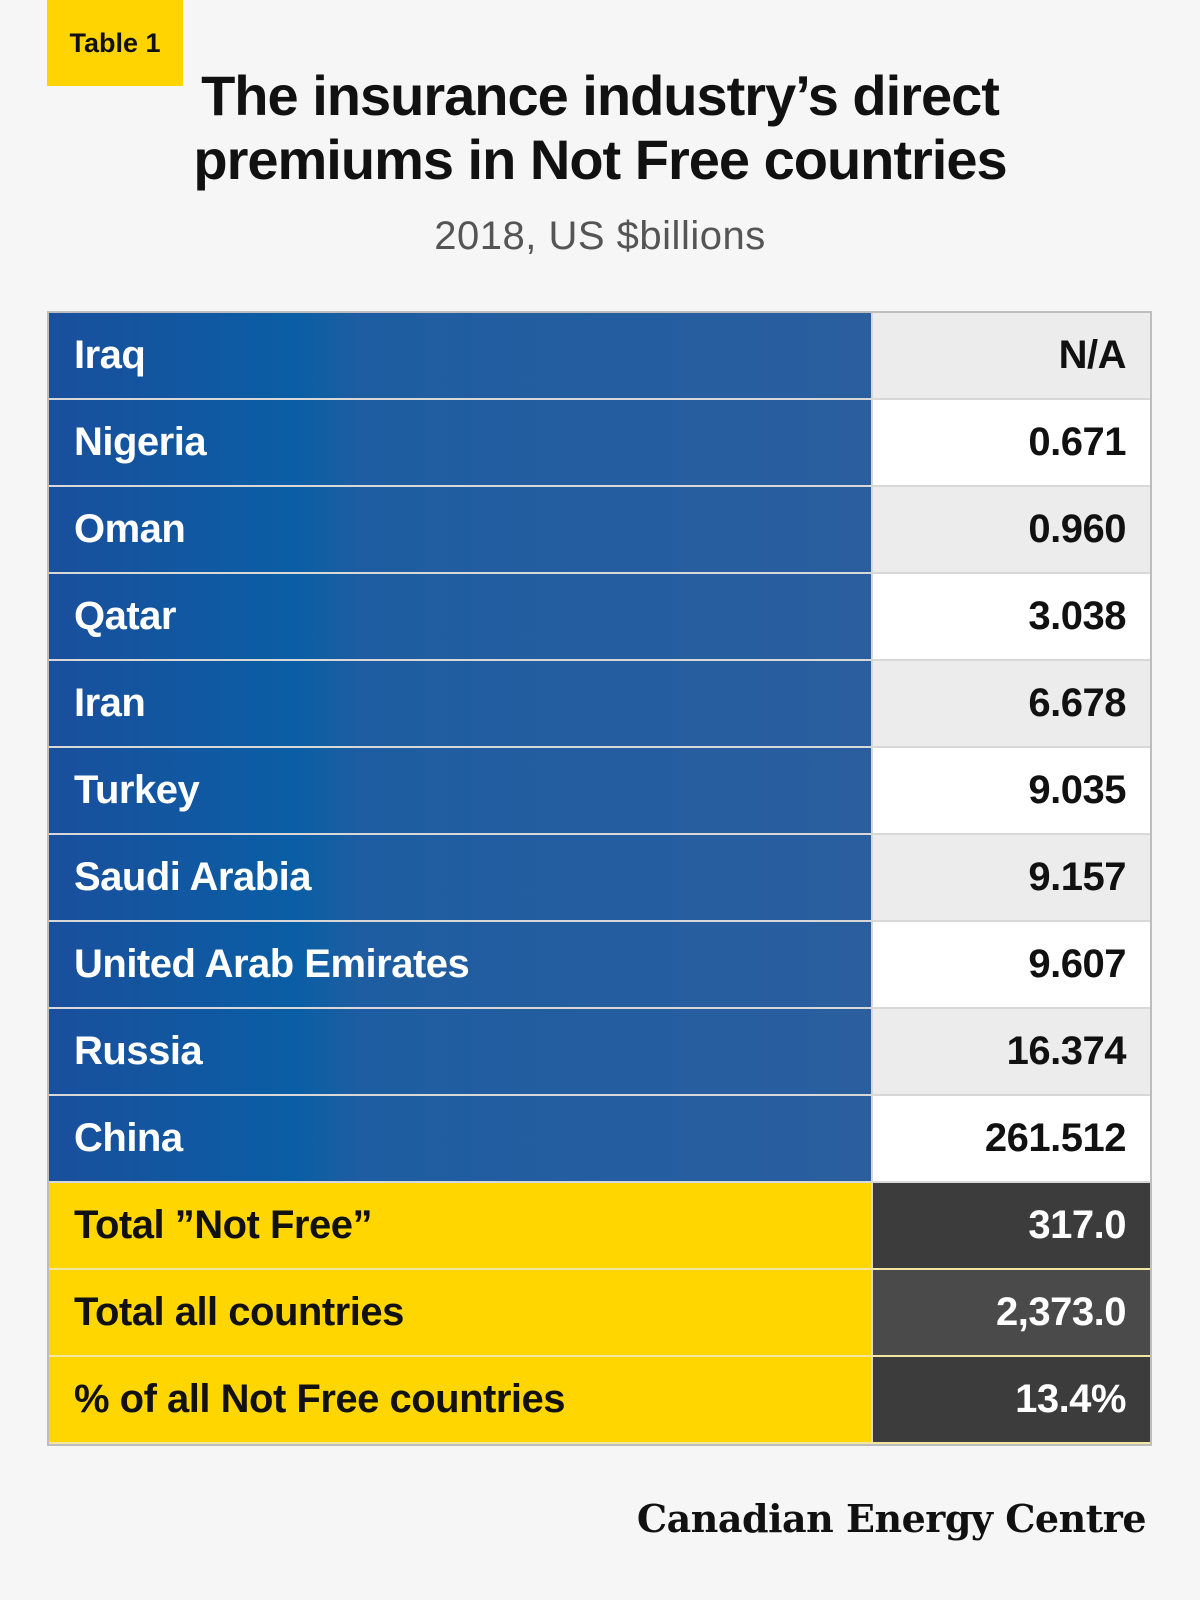  Describe the element at coordinates (1011, 1051) in the screenshot. I see `premium-value-cell: 16.374` at that location.